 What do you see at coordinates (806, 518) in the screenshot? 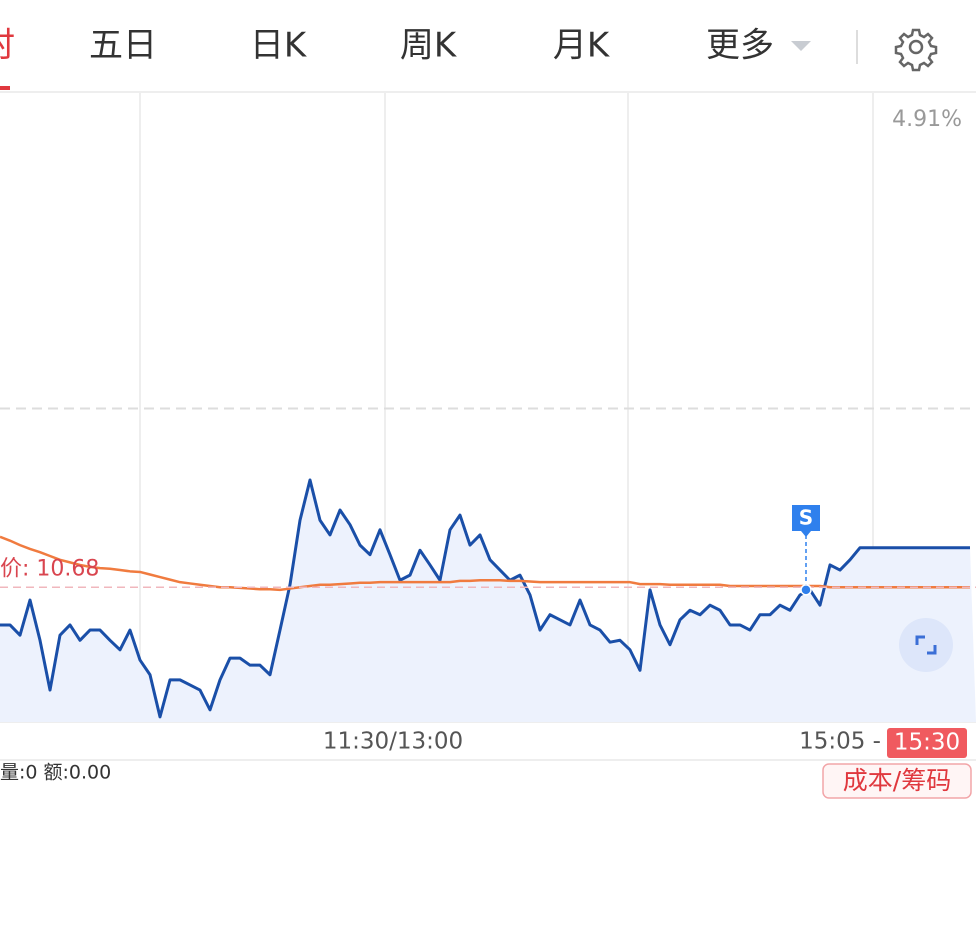
I see `marker-label: S` at bounding box center [806, 518].